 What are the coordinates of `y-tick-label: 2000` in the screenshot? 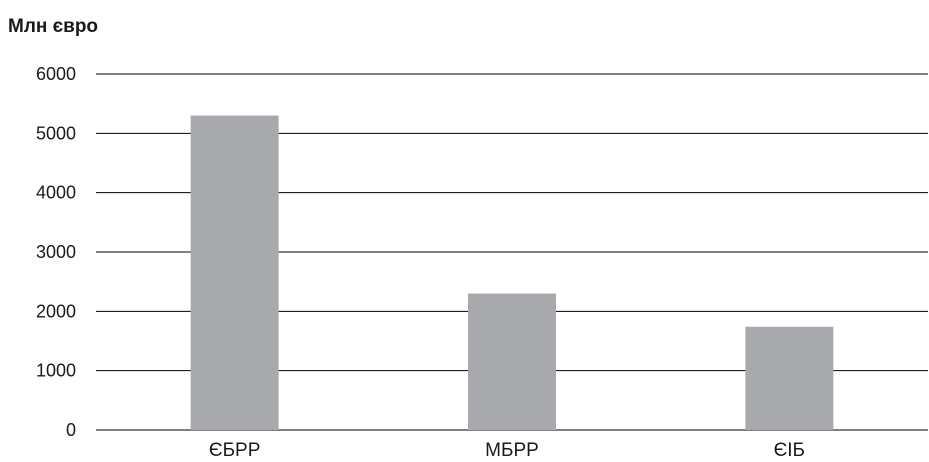 It's located at (56, 311).